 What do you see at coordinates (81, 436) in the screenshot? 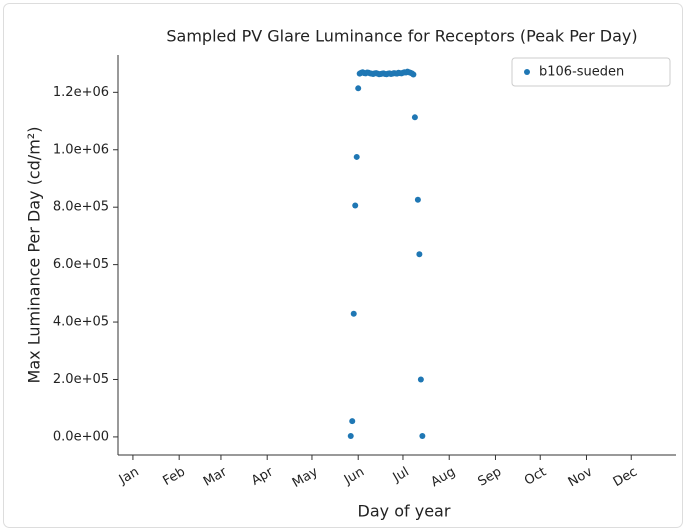
I see `y-tick-label: 0.0e+00` at bounding box center [81, 436].